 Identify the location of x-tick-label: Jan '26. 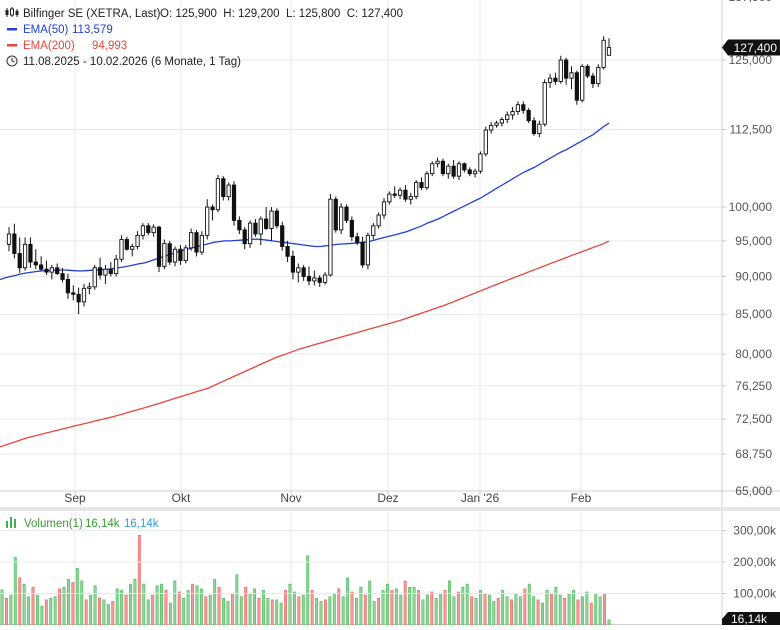
(480, 498).